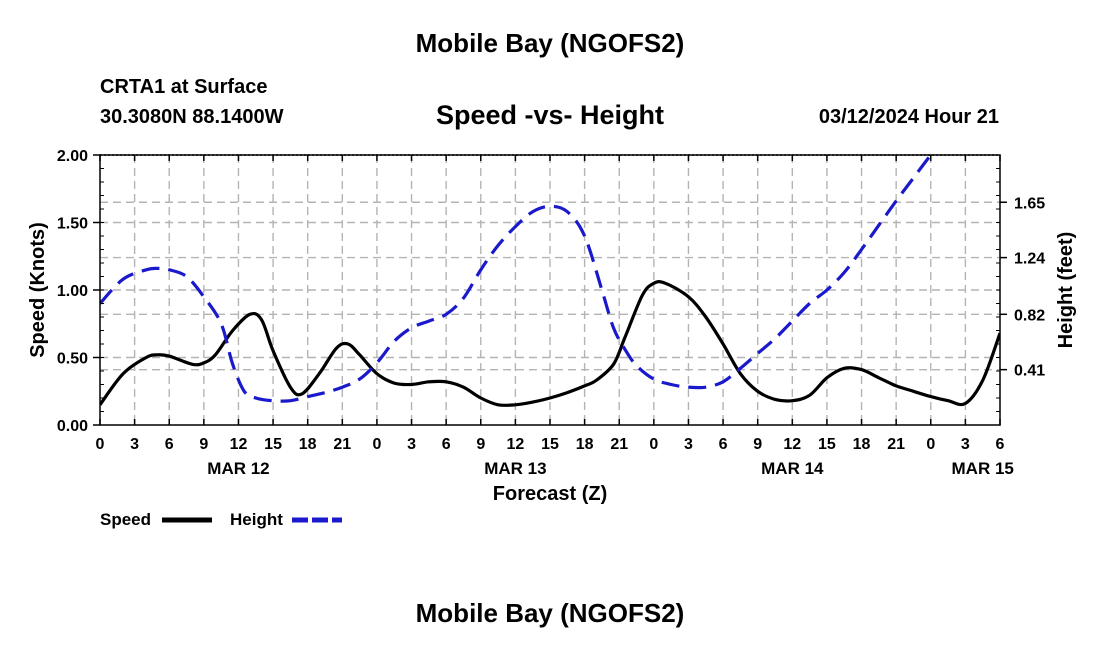 The width and height of the screenshot is (1100, 650). Describe the element at coordinates (38, 290) in the screenshot. I see `y-axis-left-label: Speed (Knots)` at that location.